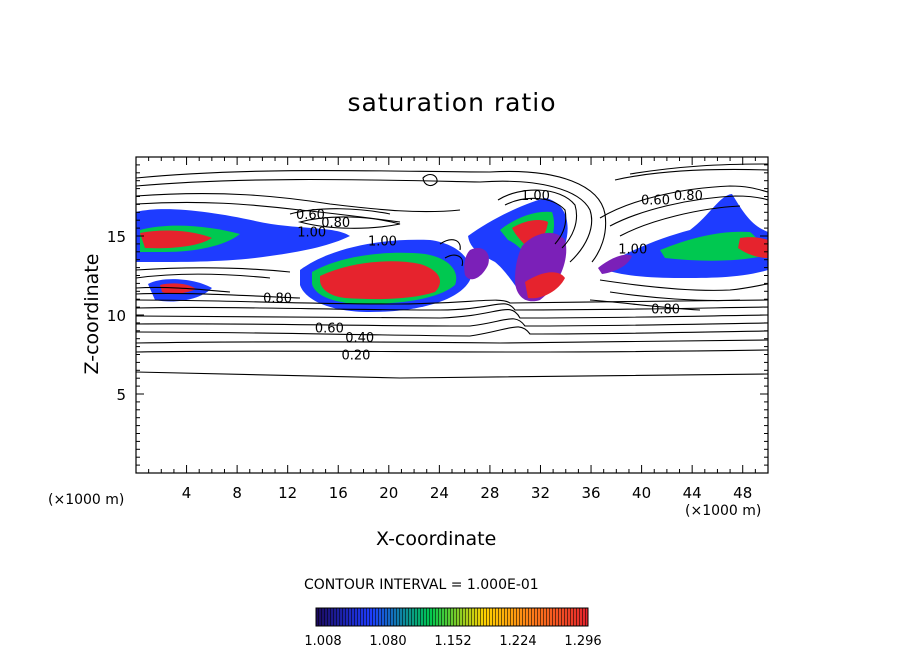 The height and width of the screenshot is (654, 904). I want to click on colorbar: 1.008 1.080 1.152 1.224 1.296, so click(453, 628).